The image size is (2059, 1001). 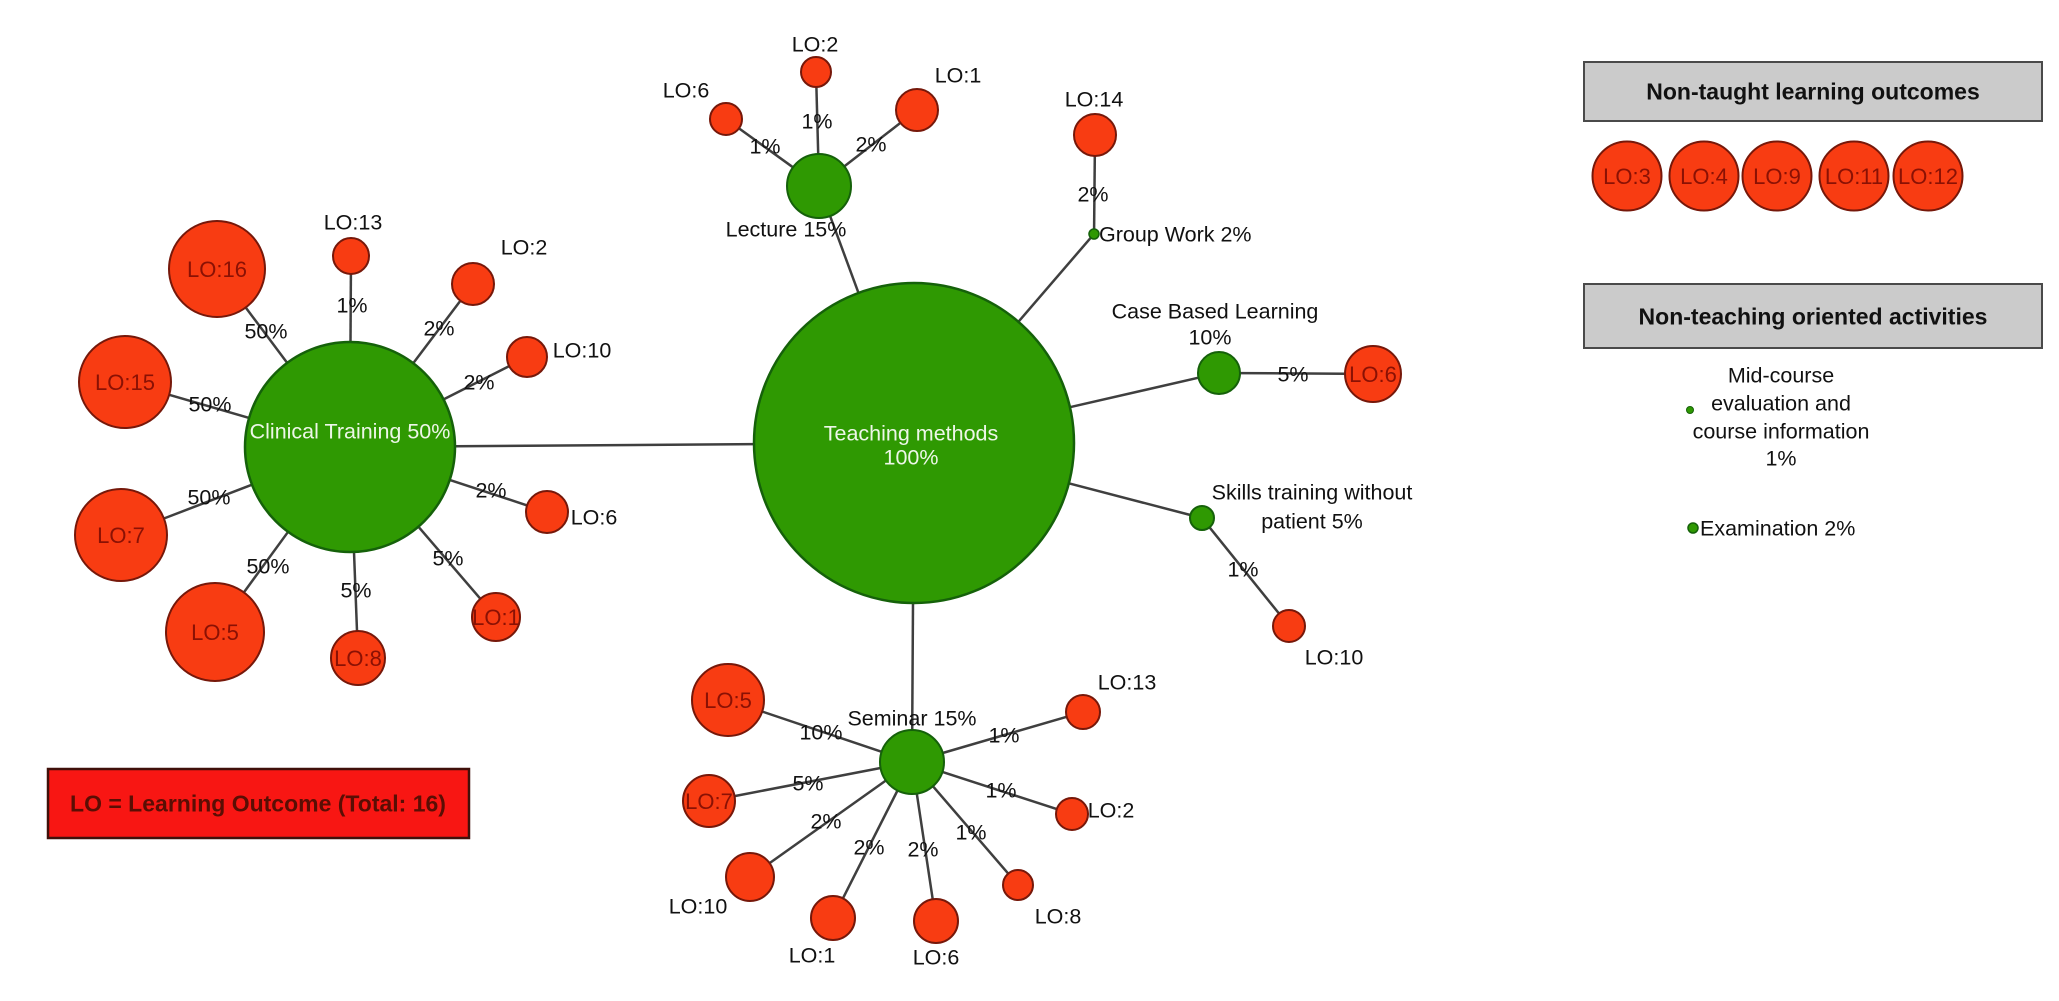 I want to click on svg-text: LO:15, so click(x=125, y=382).